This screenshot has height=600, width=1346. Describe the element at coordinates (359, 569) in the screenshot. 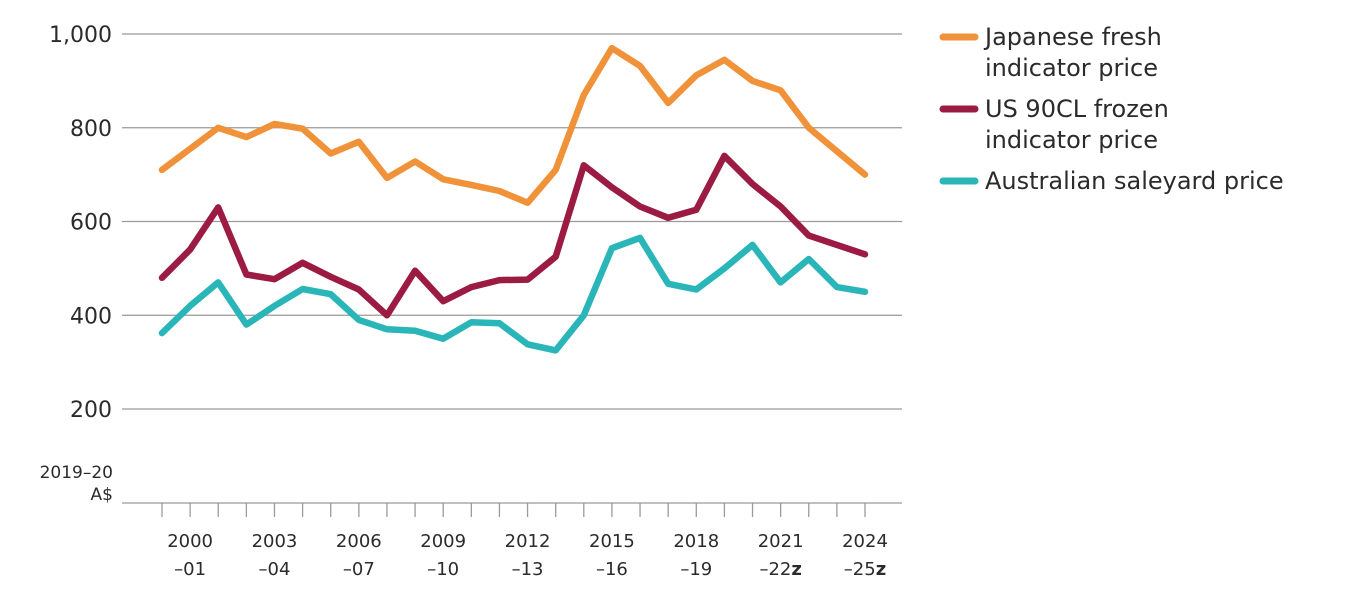

I see `x-tick-label-suffix: –07` at that location.